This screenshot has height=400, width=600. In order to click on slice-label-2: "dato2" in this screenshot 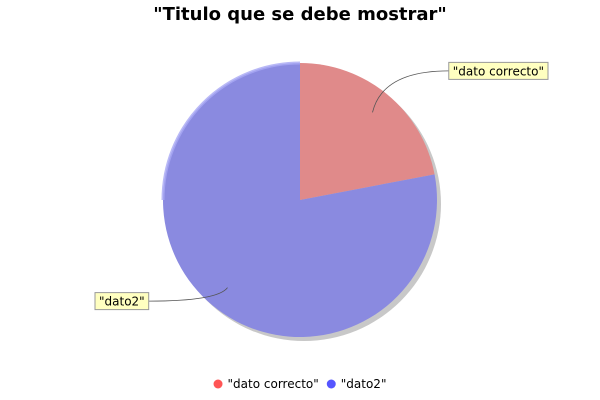, I will do `click(122, 302)`.